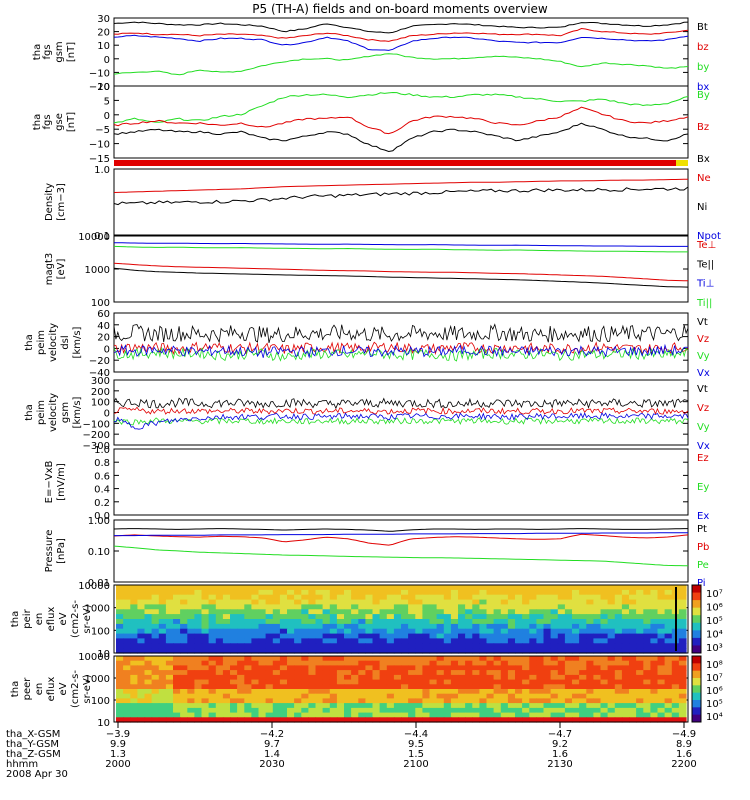 The height and width of the screenshot is (800, 750). What do you see at coordinates (29, 412) in the screenshot?
I see `y-axis-label: tha` at bounding box center [29, 412].